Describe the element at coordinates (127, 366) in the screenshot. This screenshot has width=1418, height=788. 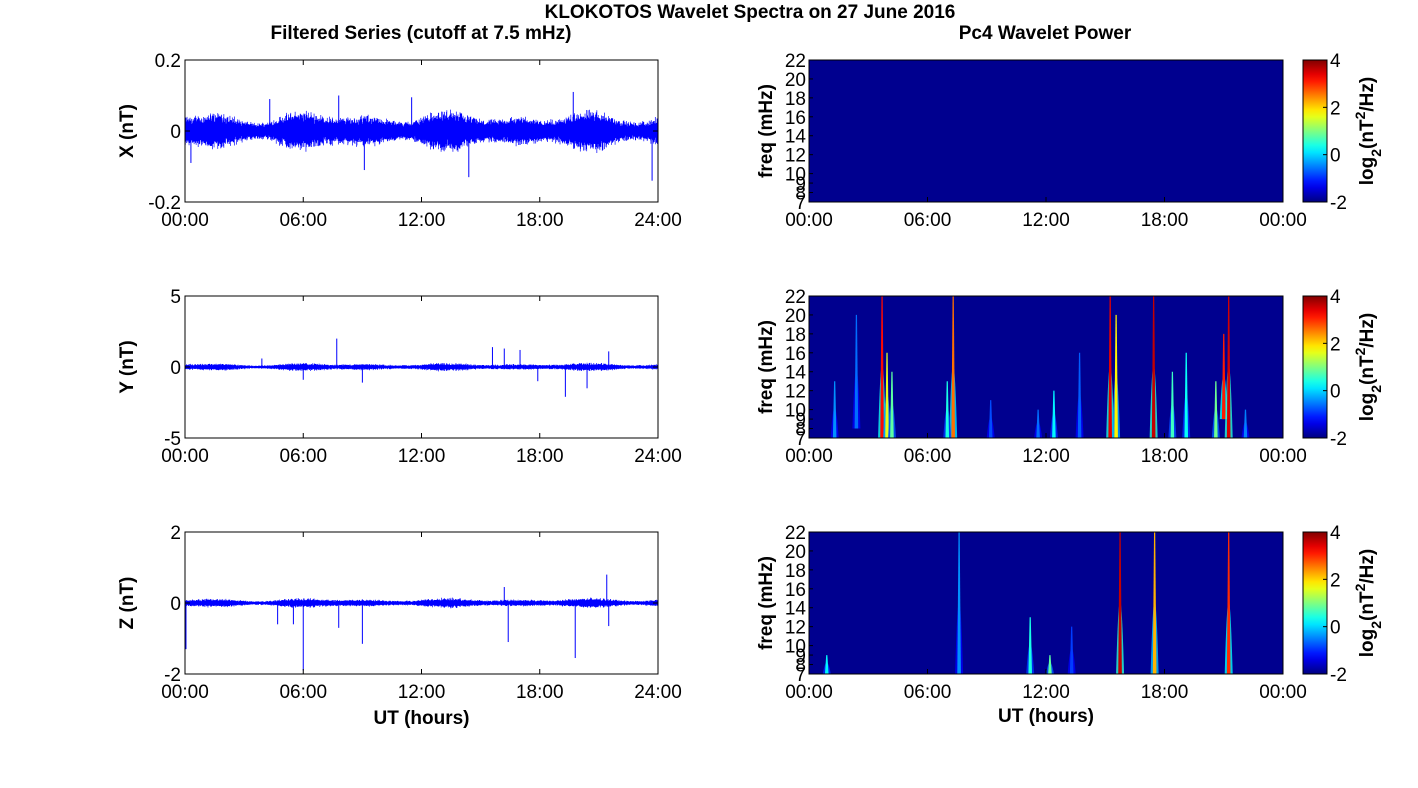
I see `y-axis-label: Y (nT)` at that location.